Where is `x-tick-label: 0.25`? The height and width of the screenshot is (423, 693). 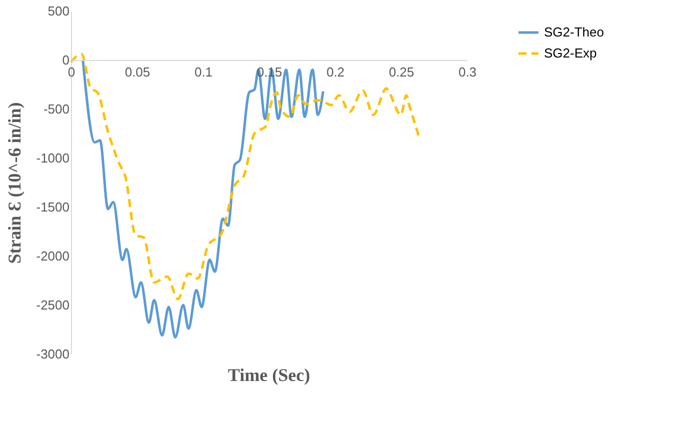
x-tick-label: 0.25 is located at coordinates (401, 72).